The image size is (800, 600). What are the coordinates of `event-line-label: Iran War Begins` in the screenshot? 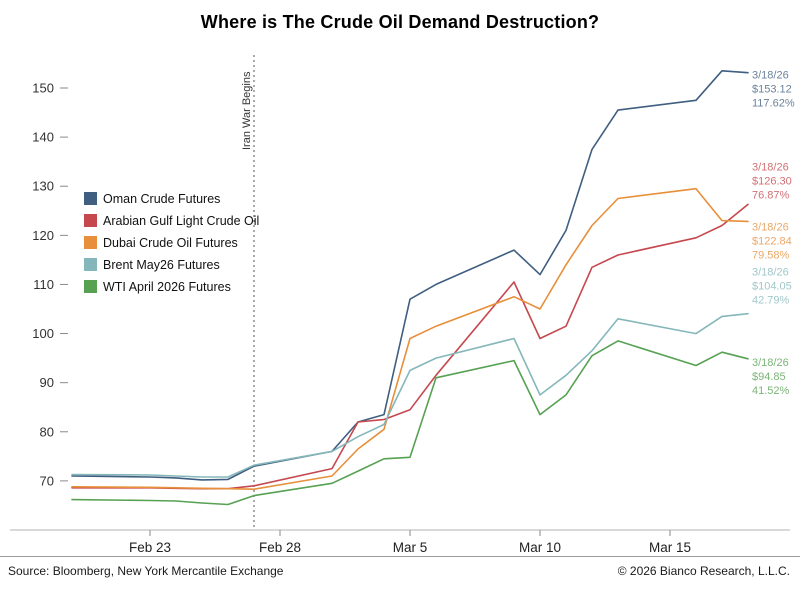 It's located at (247, 110).